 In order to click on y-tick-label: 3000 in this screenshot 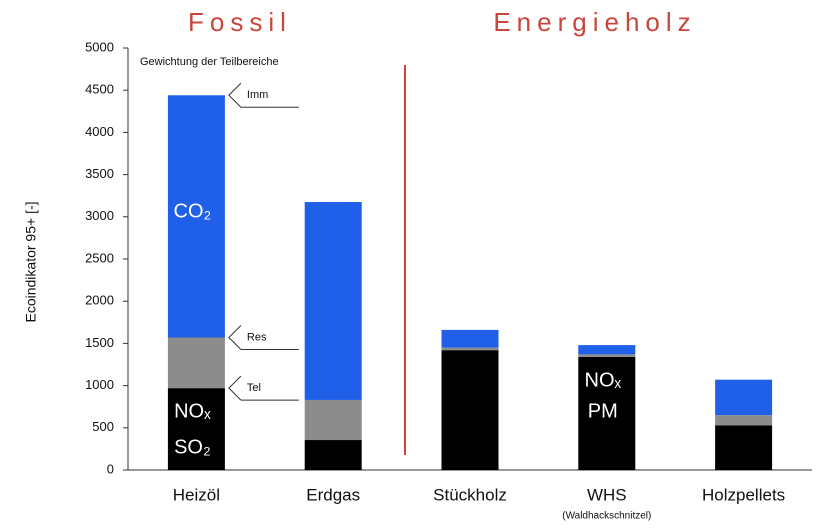, I will do `click(99, 215)`.